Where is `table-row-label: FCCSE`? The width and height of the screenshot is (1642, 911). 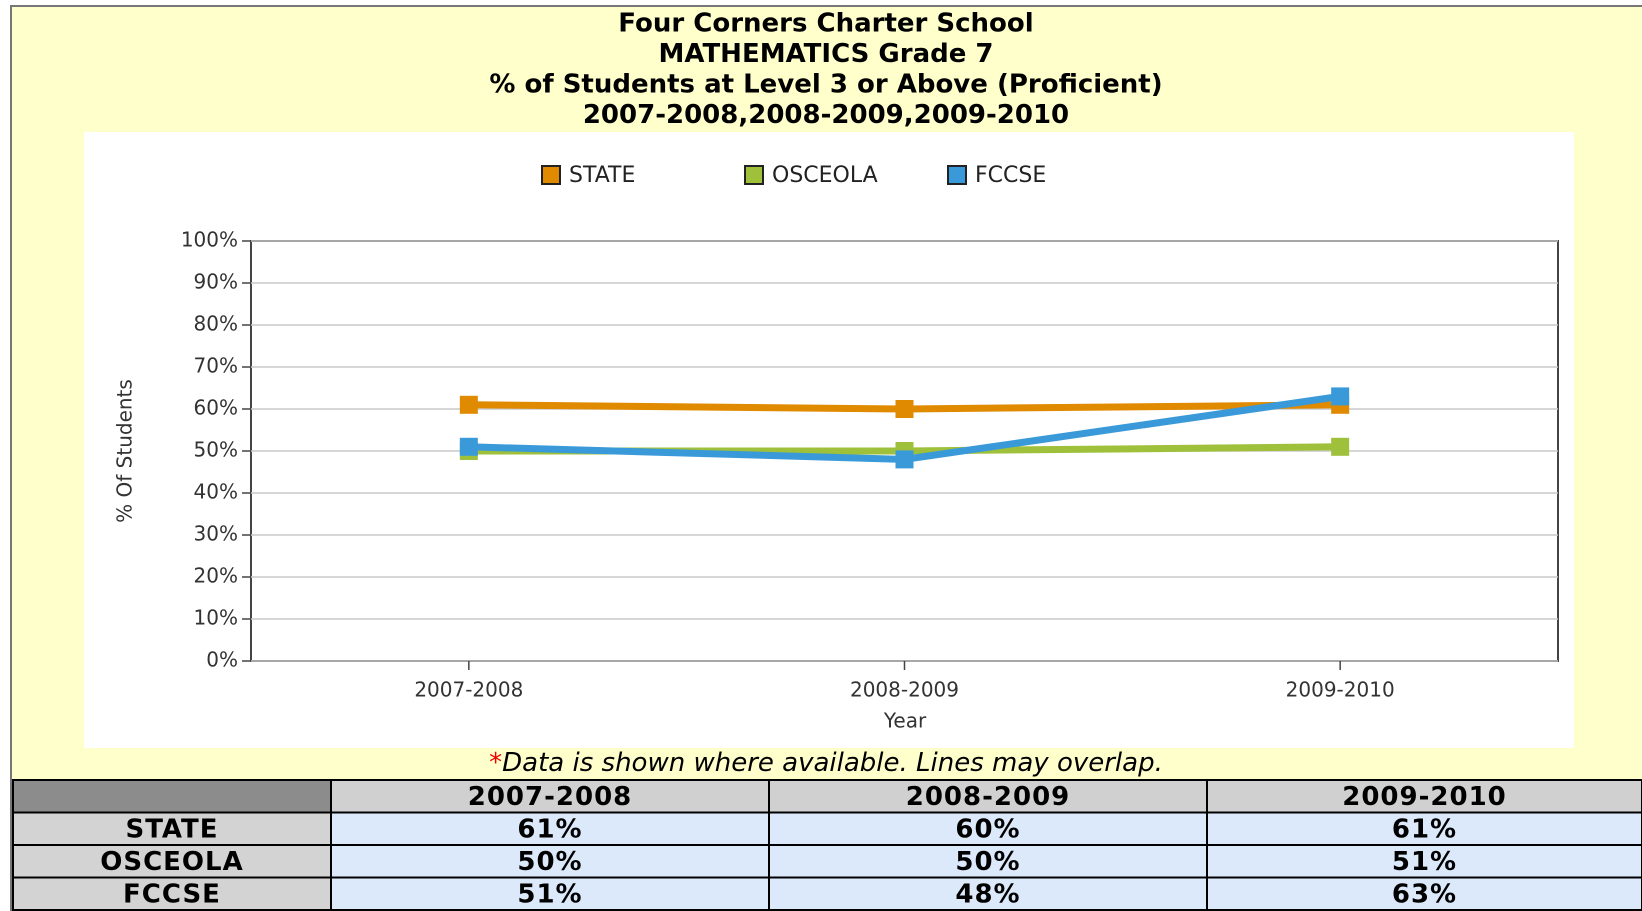 table-row-label: FCCSE is located at coordinates (172, 894).